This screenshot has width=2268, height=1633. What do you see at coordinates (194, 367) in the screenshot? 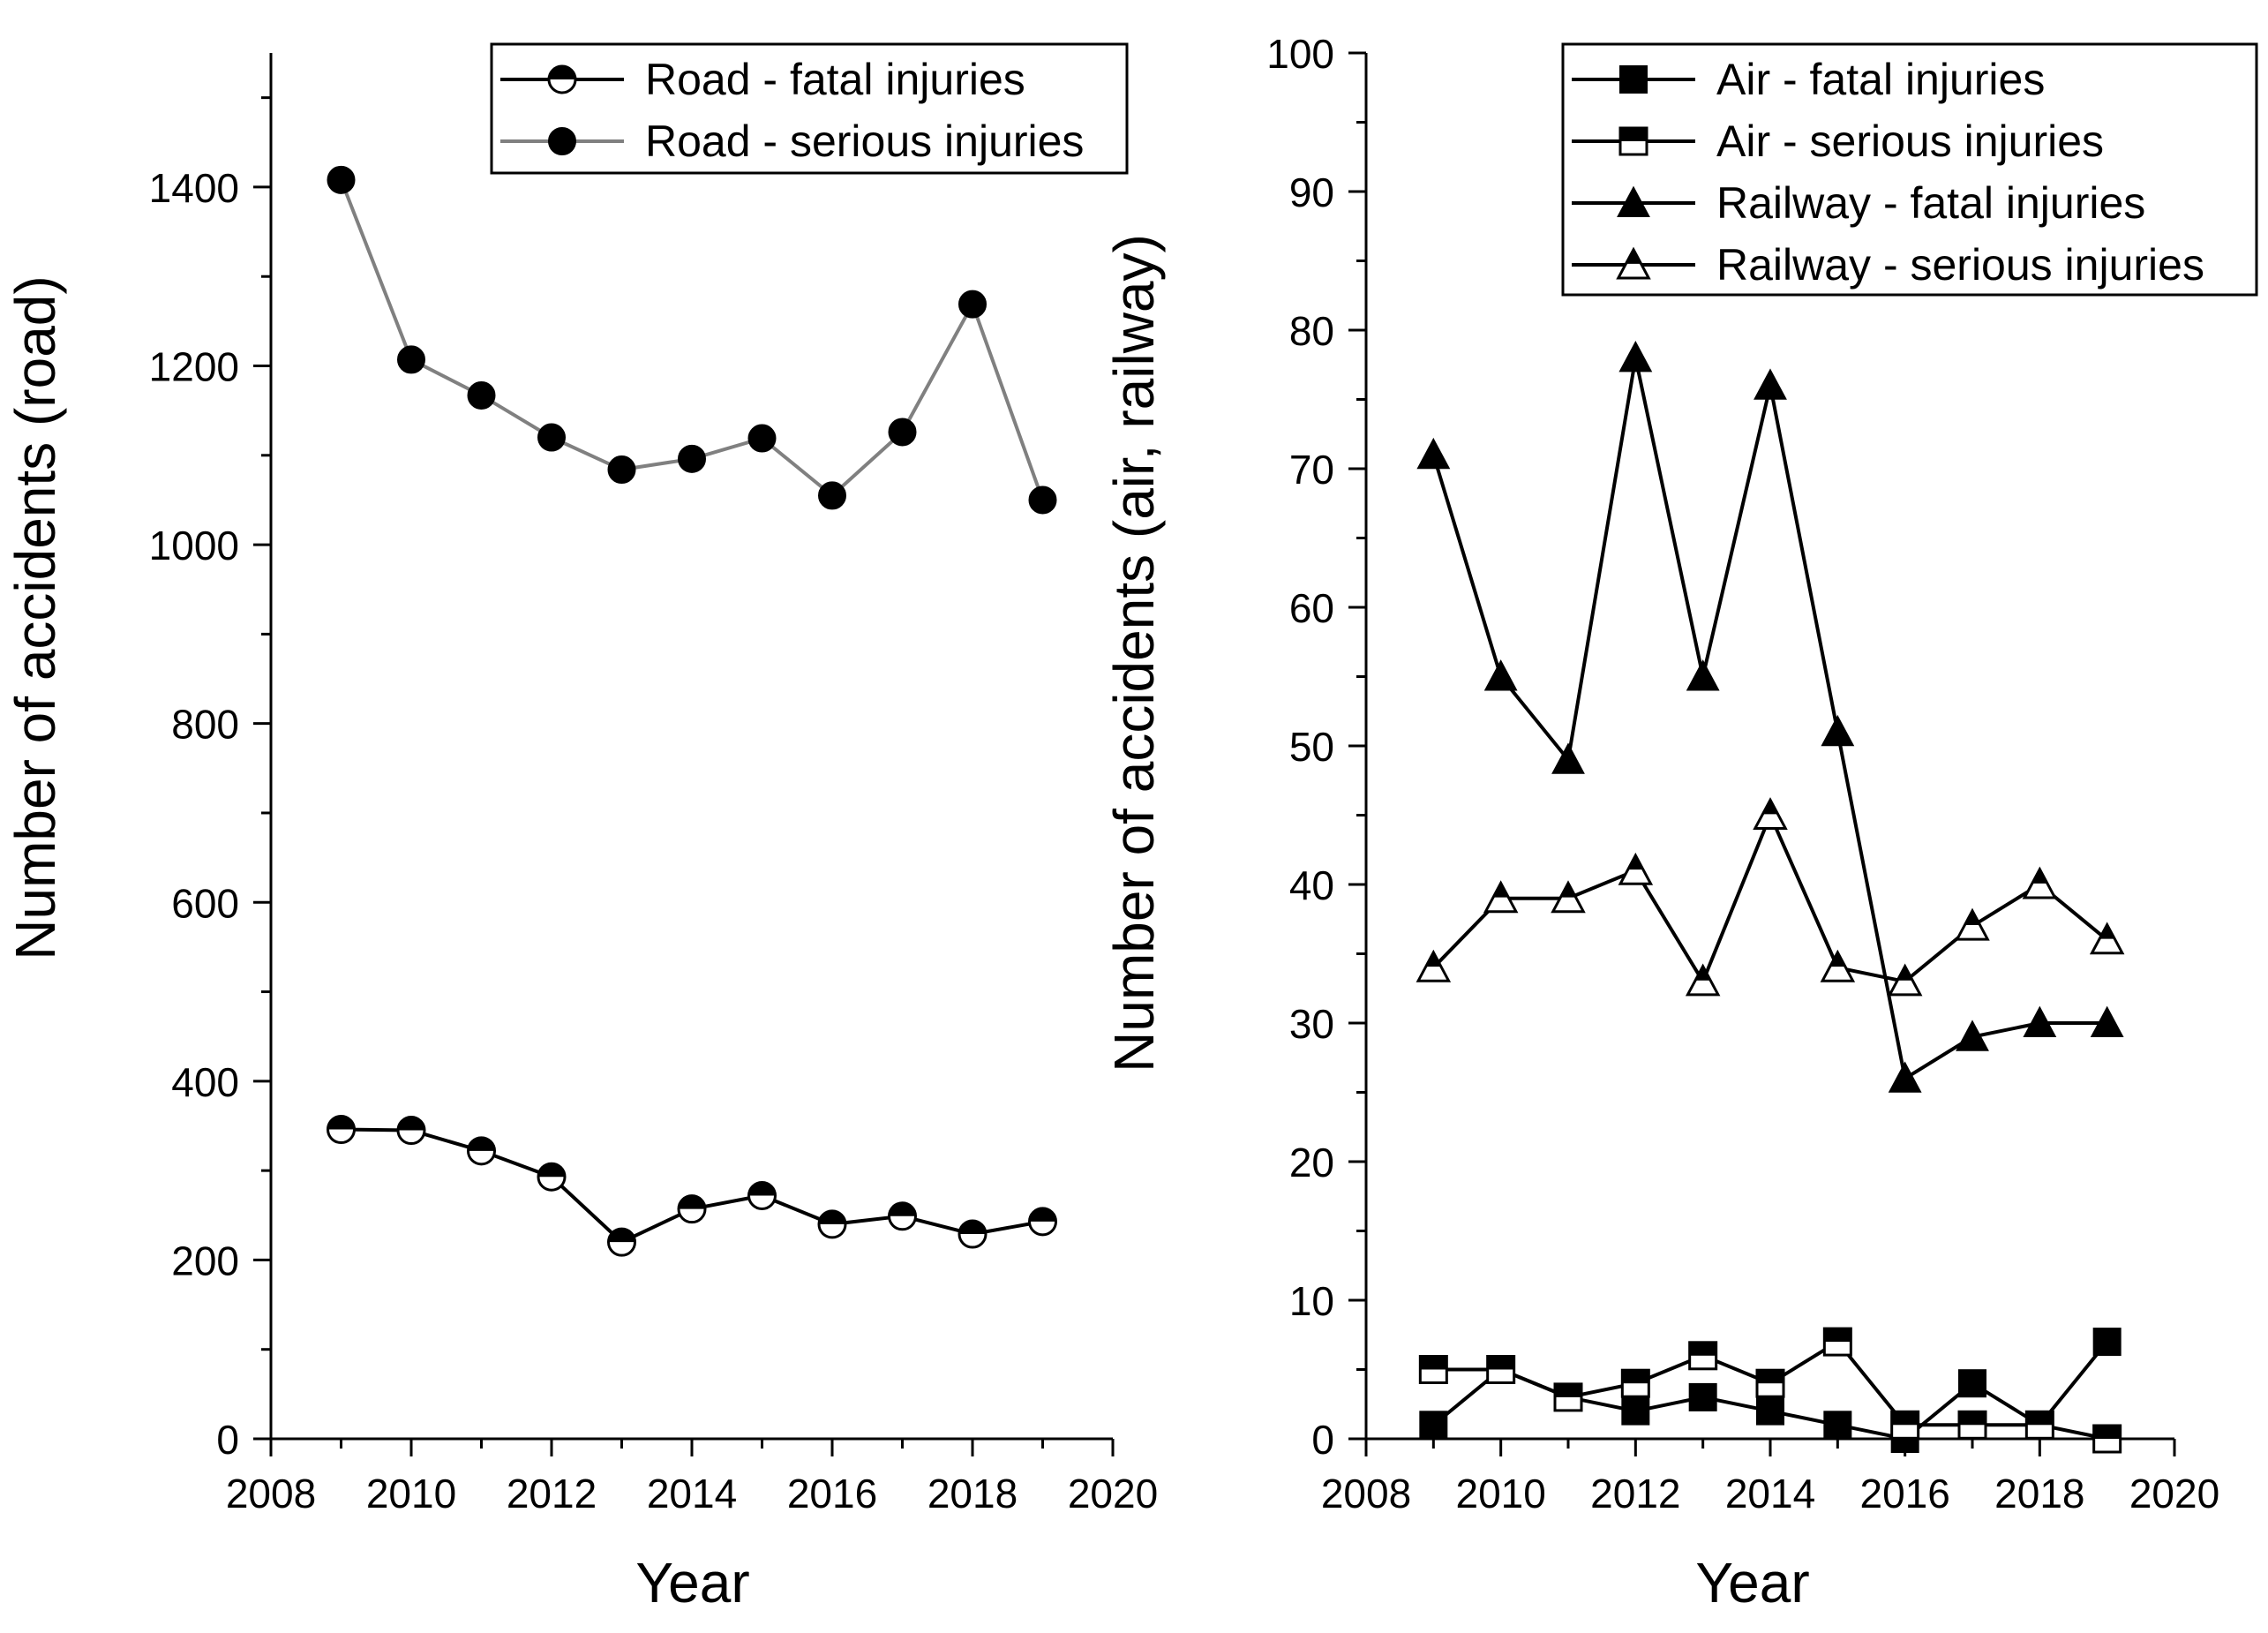
I see `y-tick-label: 1200` at bounding box center [194, 367].